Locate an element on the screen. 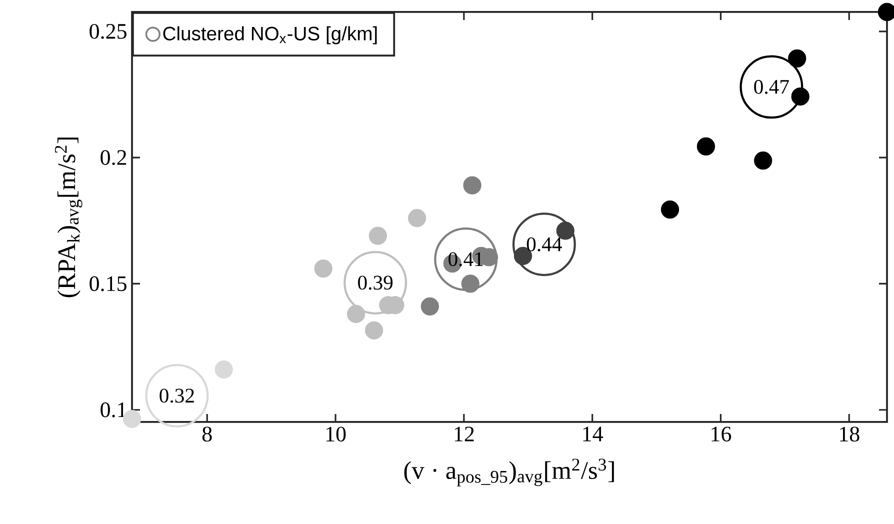 This screenshot has height=524, width=894. y-tick-label: 0.15 is located at coordinates (108, 284).